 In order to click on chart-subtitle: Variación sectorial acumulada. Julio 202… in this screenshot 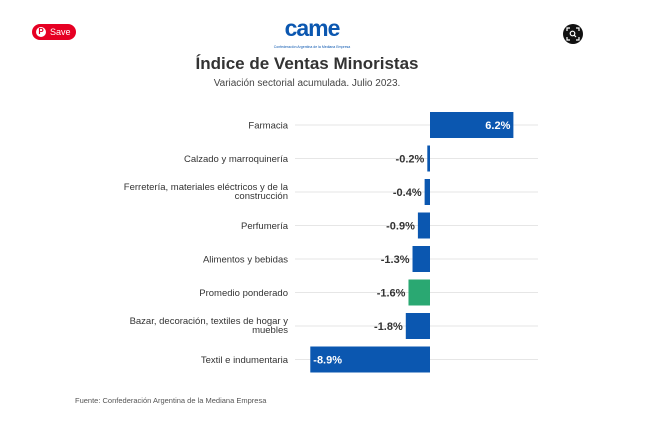, I will do `click(307, 83)`.